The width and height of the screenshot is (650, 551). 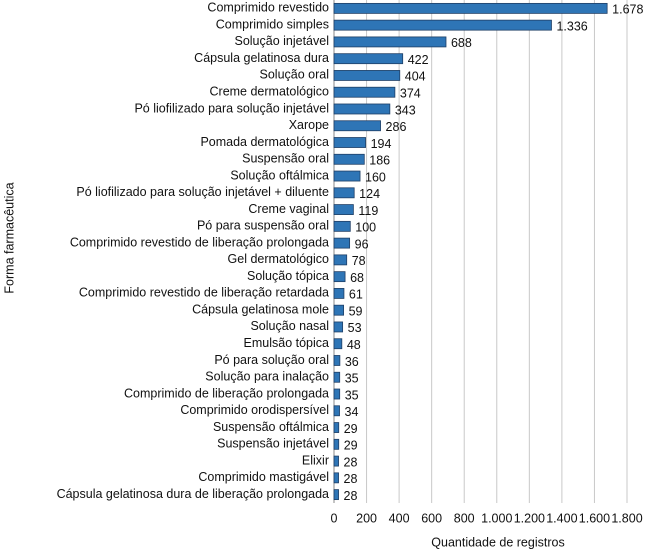 I want to click on category-label: Gel dermatológico, so click(x=278, y=259).